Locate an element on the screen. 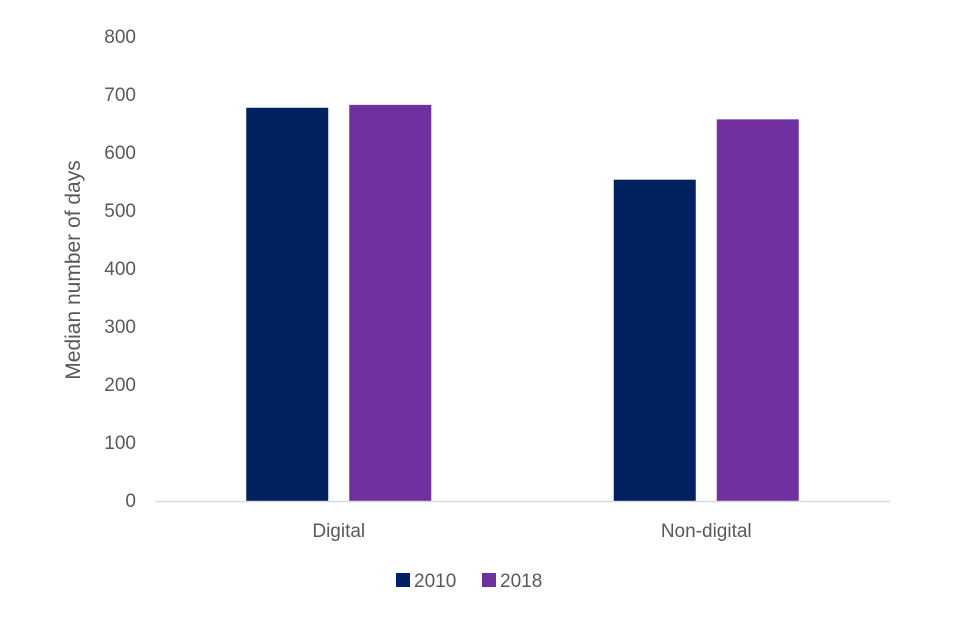 The height and width of the screenshot is (640, 960). y-tick-label: 600 is located at coordinates (120, 153).